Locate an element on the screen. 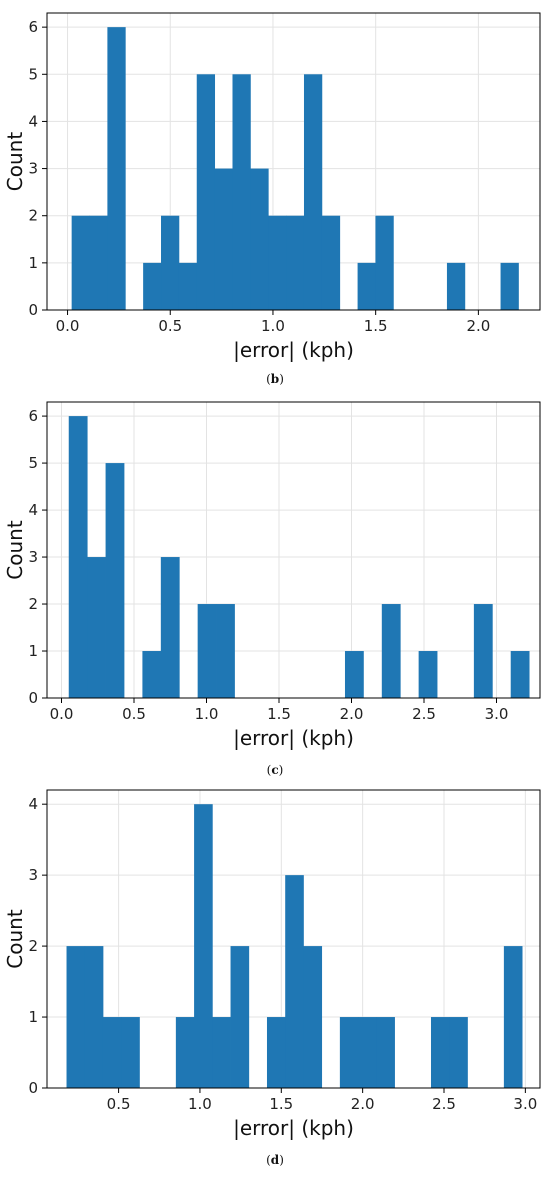 The width and height of the screenshot is (550, 1177). caption-letter: c is located at coordinates (274, 770).